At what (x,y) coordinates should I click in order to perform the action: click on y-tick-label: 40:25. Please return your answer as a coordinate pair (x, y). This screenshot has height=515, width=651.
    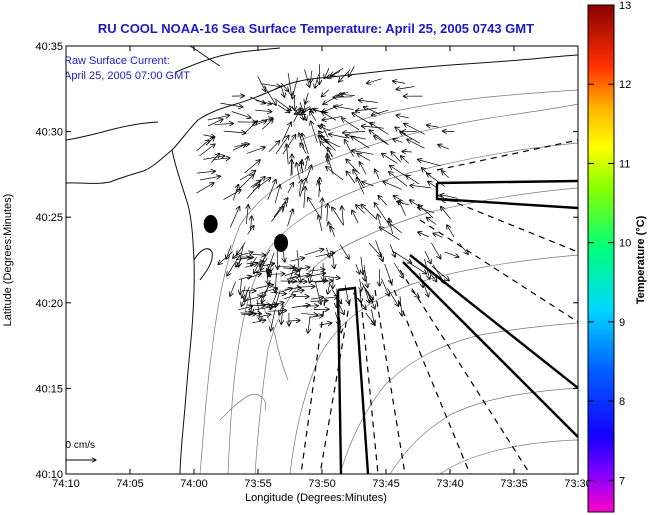
    Looking at the image, I should click on (49, 218).